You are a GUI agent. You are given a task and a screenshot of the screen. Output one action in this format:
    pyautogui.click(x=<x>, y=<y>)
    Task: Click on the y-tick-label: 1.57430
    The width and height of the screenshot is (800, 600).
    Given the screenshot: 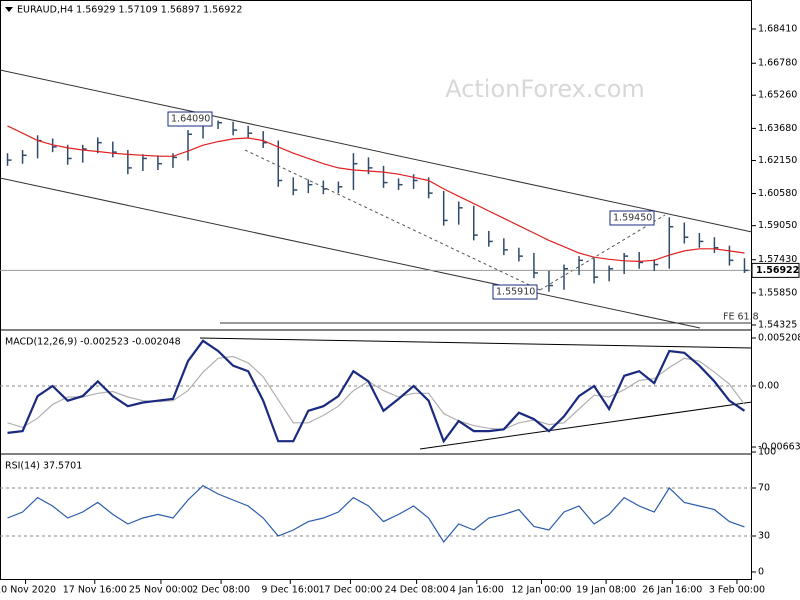 What is the action you would take?
    pyautogui.click(x=777, y=259)
    